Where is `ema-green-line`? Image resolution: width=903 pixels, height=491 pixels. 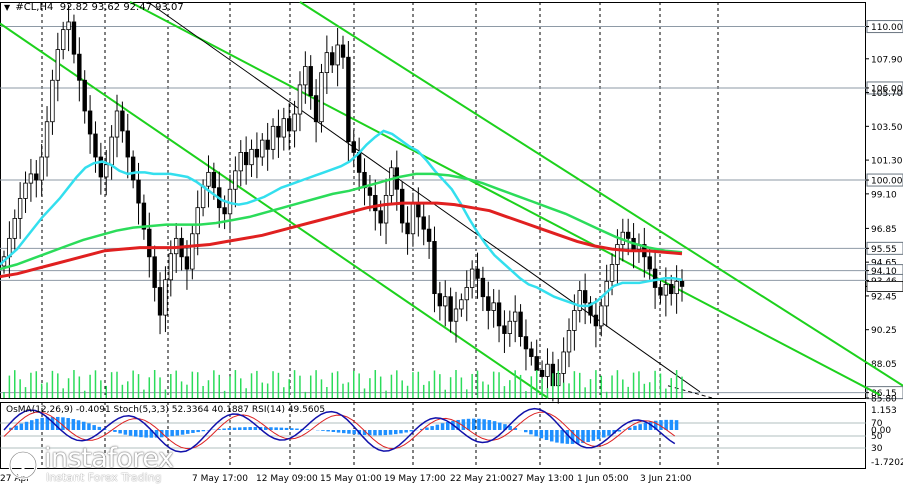 ema-green-line is located at coordinates (341, 221).